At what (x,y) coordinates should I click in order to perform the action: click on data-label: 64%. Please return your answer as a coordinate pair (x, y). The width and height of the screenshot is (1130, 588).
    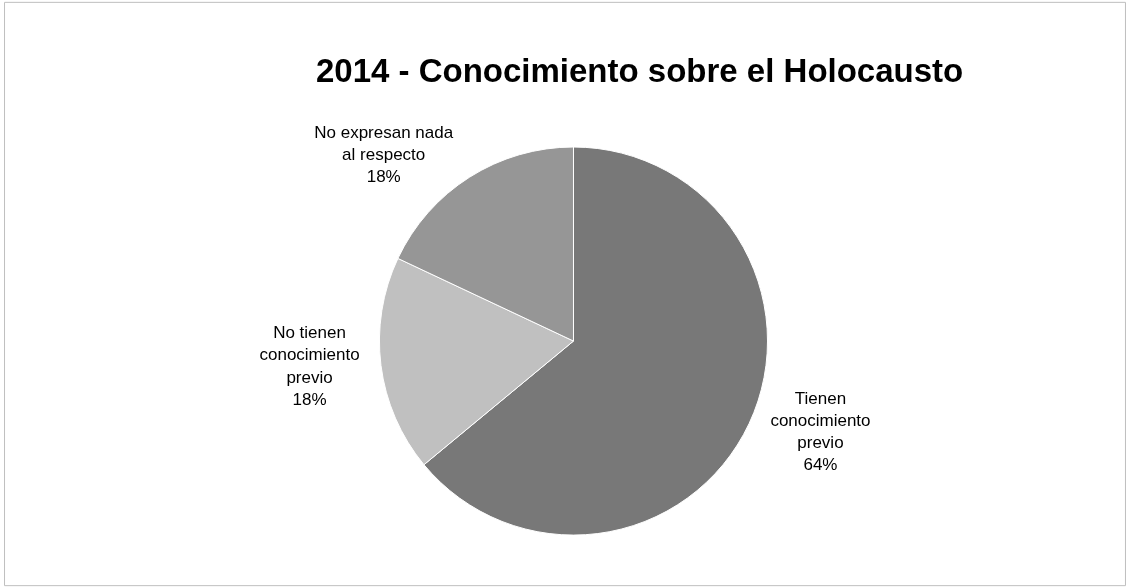
    Looking at the image, I should click on (820, 465).